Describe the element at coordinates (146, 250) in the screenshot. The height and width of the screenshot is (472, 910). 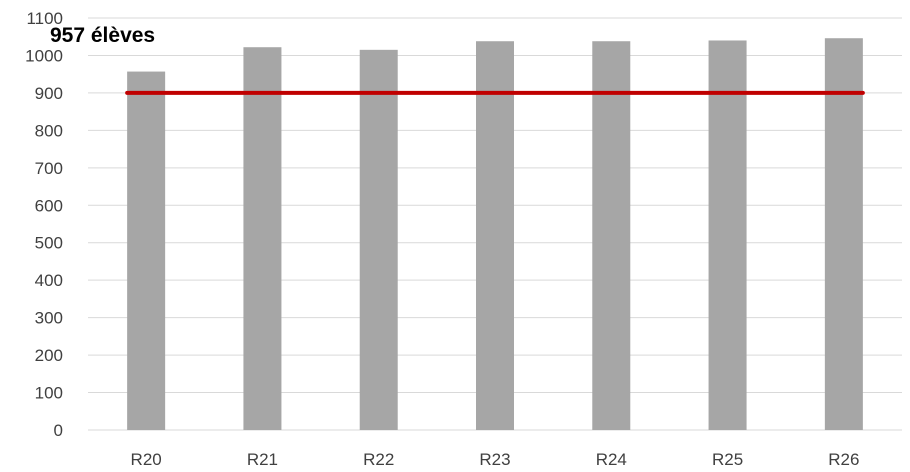
I see `bar-R20` at that location.